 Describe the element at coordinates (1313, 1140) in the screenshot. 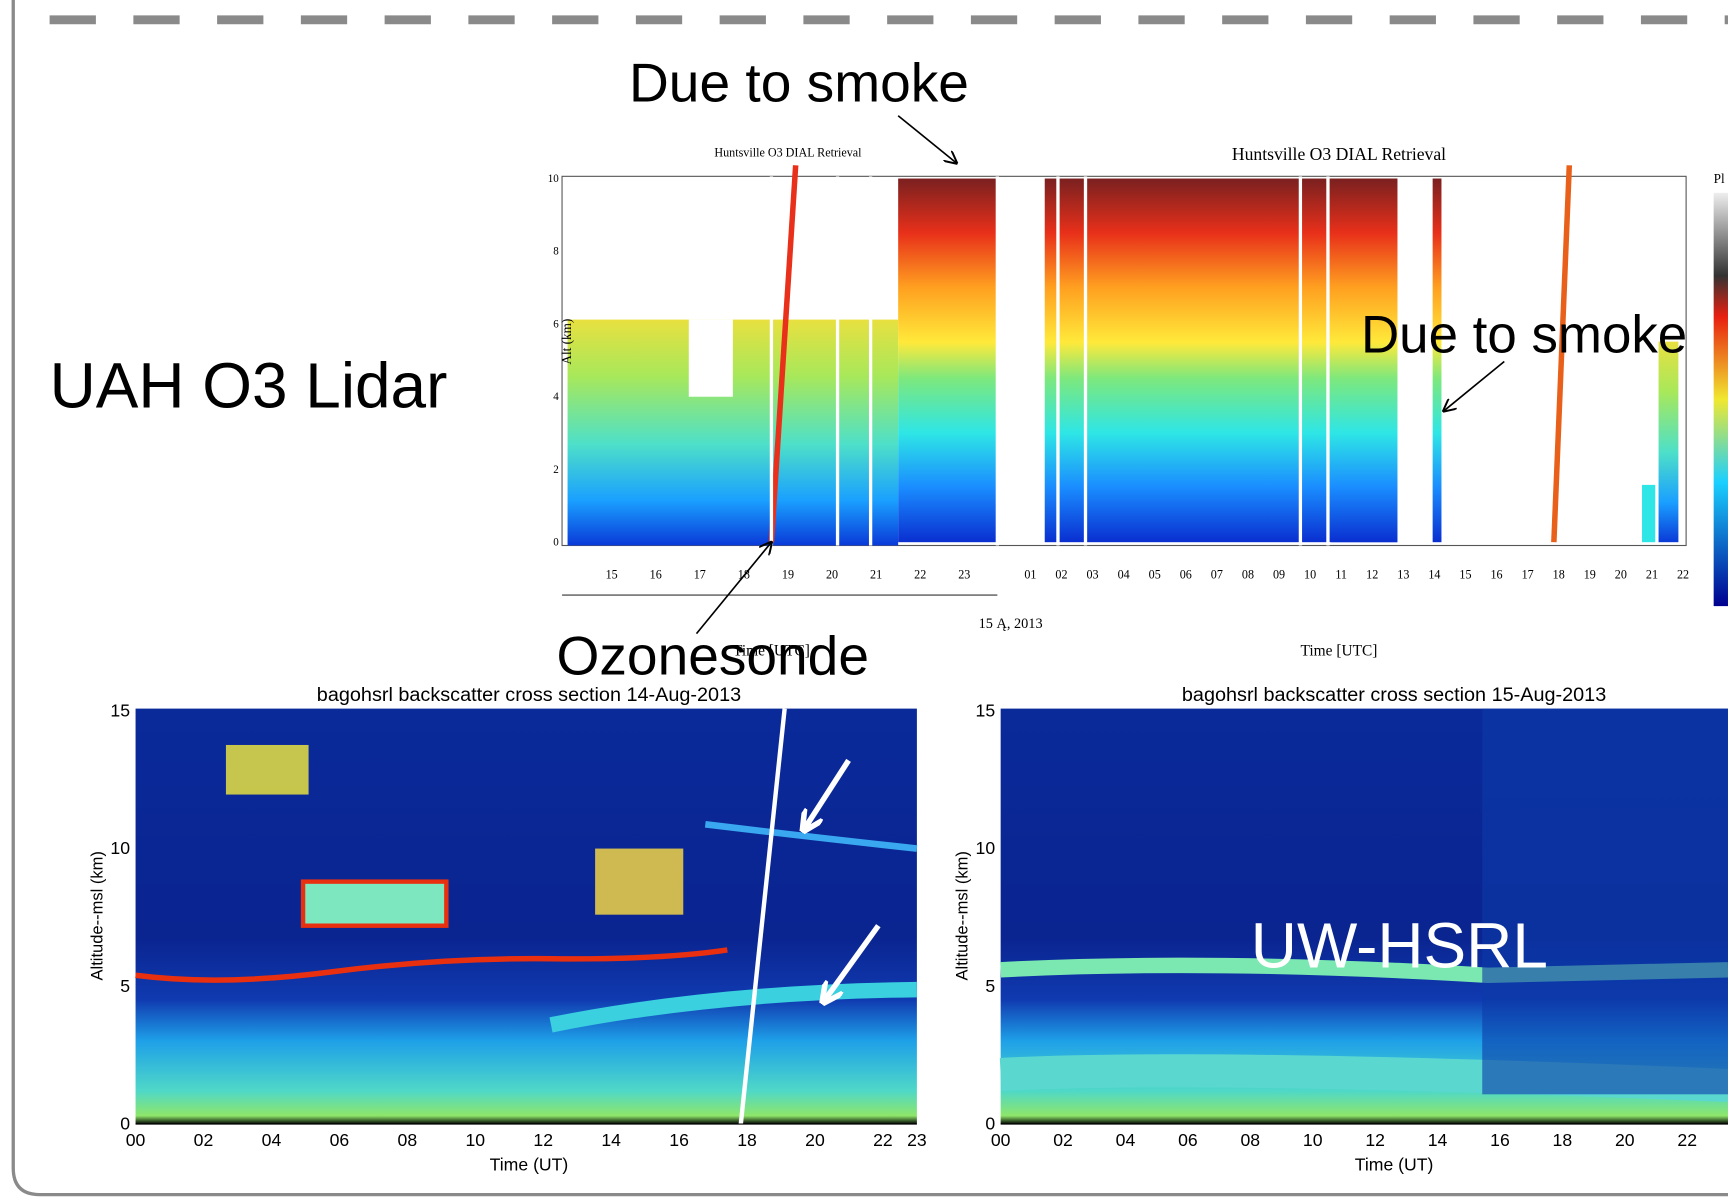

I see `x-tick-label: 10` at that location.